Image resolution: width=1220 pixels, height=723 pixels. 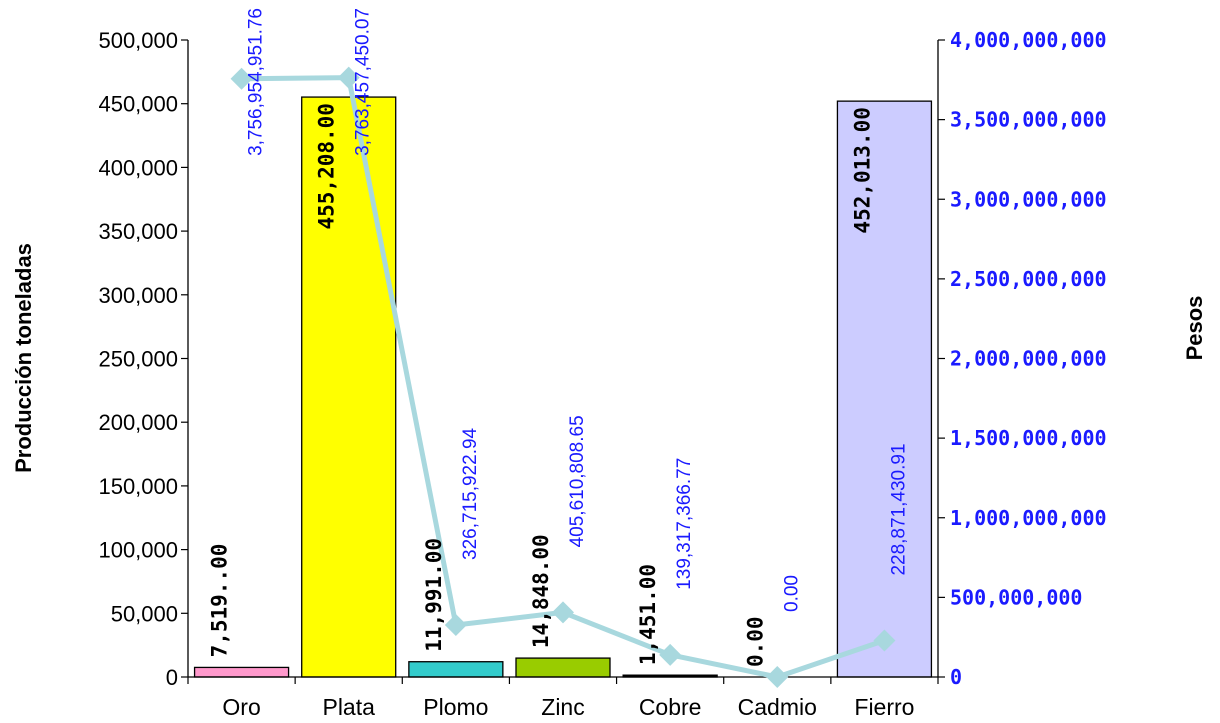 I want to click on y-tick-label: 500,000, so click(x=138, y=40).